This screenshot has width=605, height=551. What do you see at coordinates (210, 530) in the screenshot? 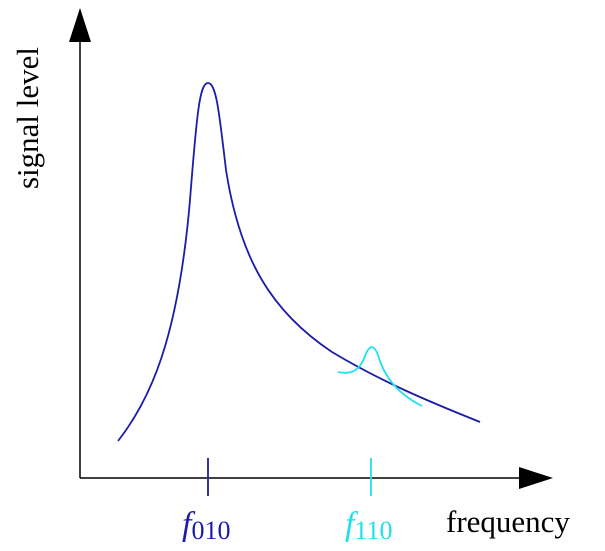
I see `marker-subscript: 010` at bounding box center [210, 530].